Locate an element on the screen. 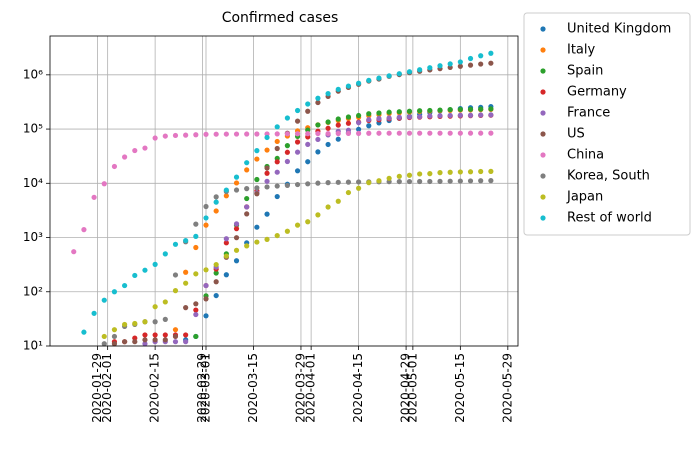 Image resolution: width=700 pixels, height=450 pixels. x-tick-label: 2020-01-29 is located at coordinates (97, 388).